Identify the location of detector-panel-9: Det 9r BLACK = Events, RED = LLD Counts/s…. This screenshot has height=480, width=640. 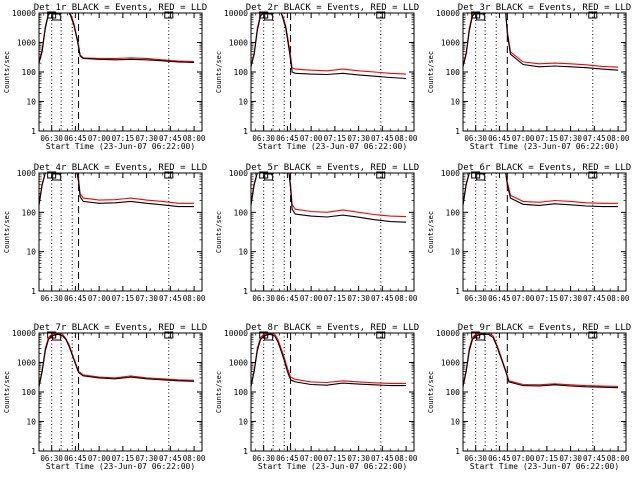
(529, 397).